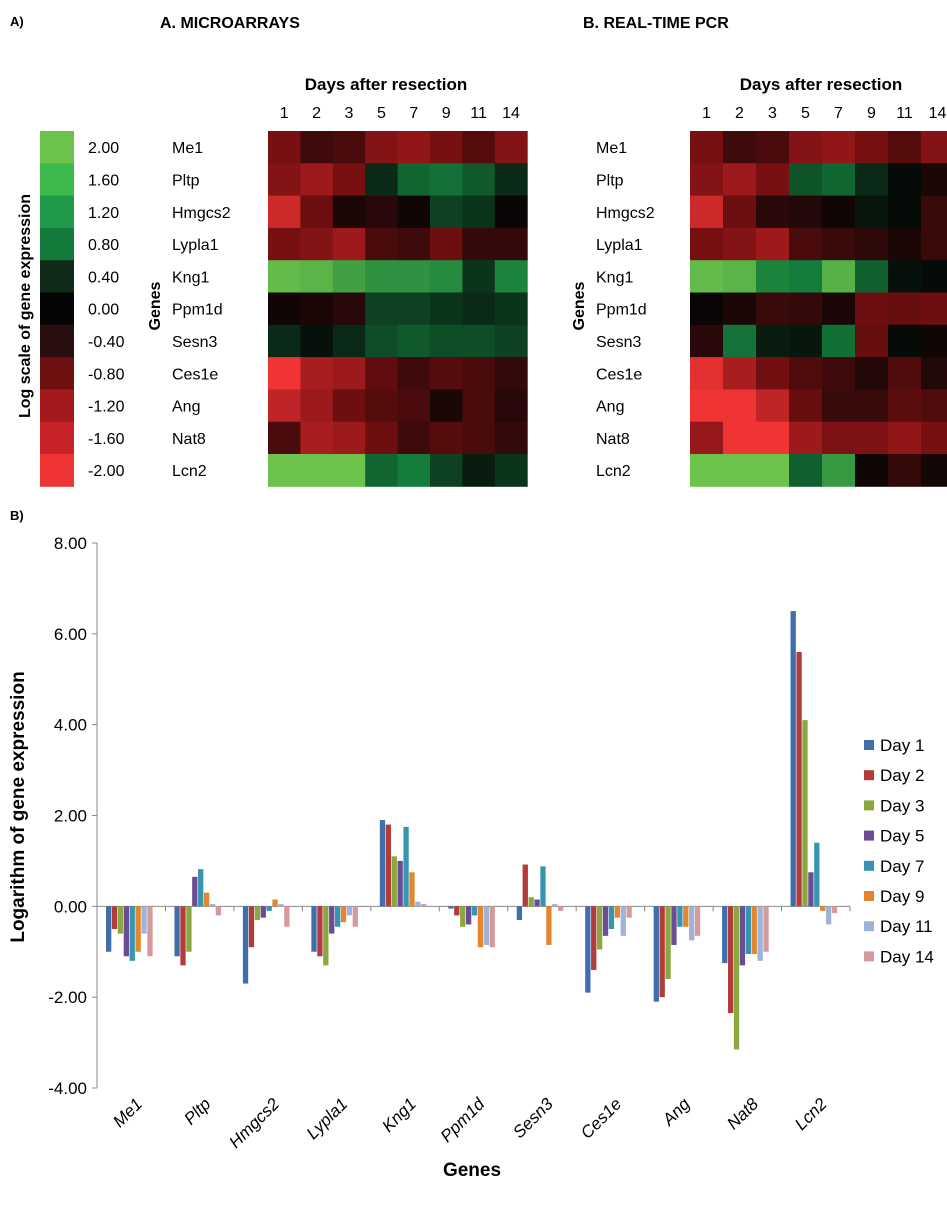  I want to click on heatmap-gene-label: Lypla1, so click(619, 245).